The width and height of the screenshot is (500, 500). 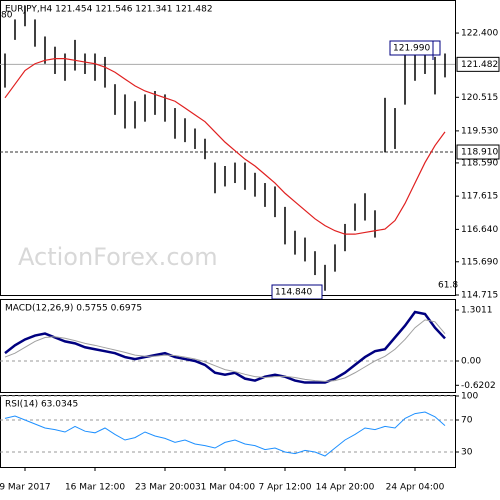 I want to click on y-tick-label: 120.515, so click(x=479, y=98).